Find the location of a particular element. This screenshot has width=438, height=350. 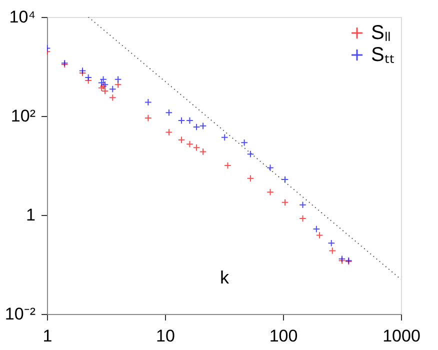

y-tick-label: 10⁴ is located at coordinates (22, 17).